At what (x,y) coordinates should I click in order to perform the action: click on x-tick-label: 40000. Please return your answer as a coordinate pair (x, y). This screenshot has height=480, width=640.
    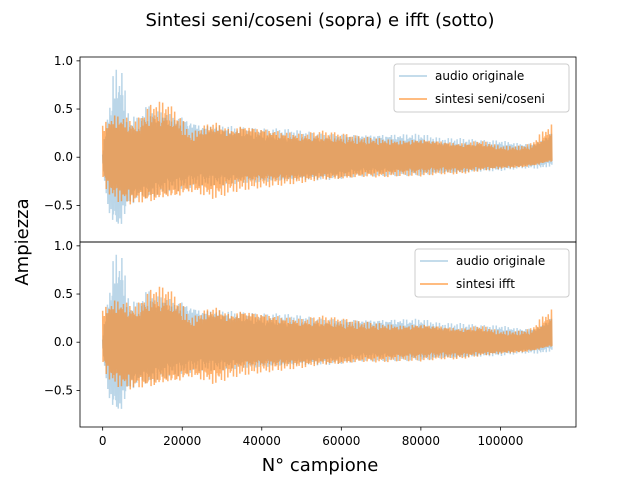
    Looking at the image, I should click on (262, 441).